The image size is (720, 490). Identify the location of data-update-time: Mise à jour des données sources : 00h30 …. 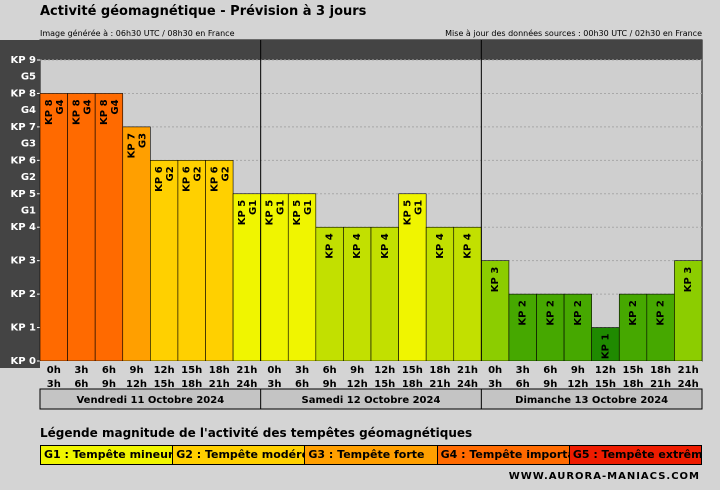
(573, 33).